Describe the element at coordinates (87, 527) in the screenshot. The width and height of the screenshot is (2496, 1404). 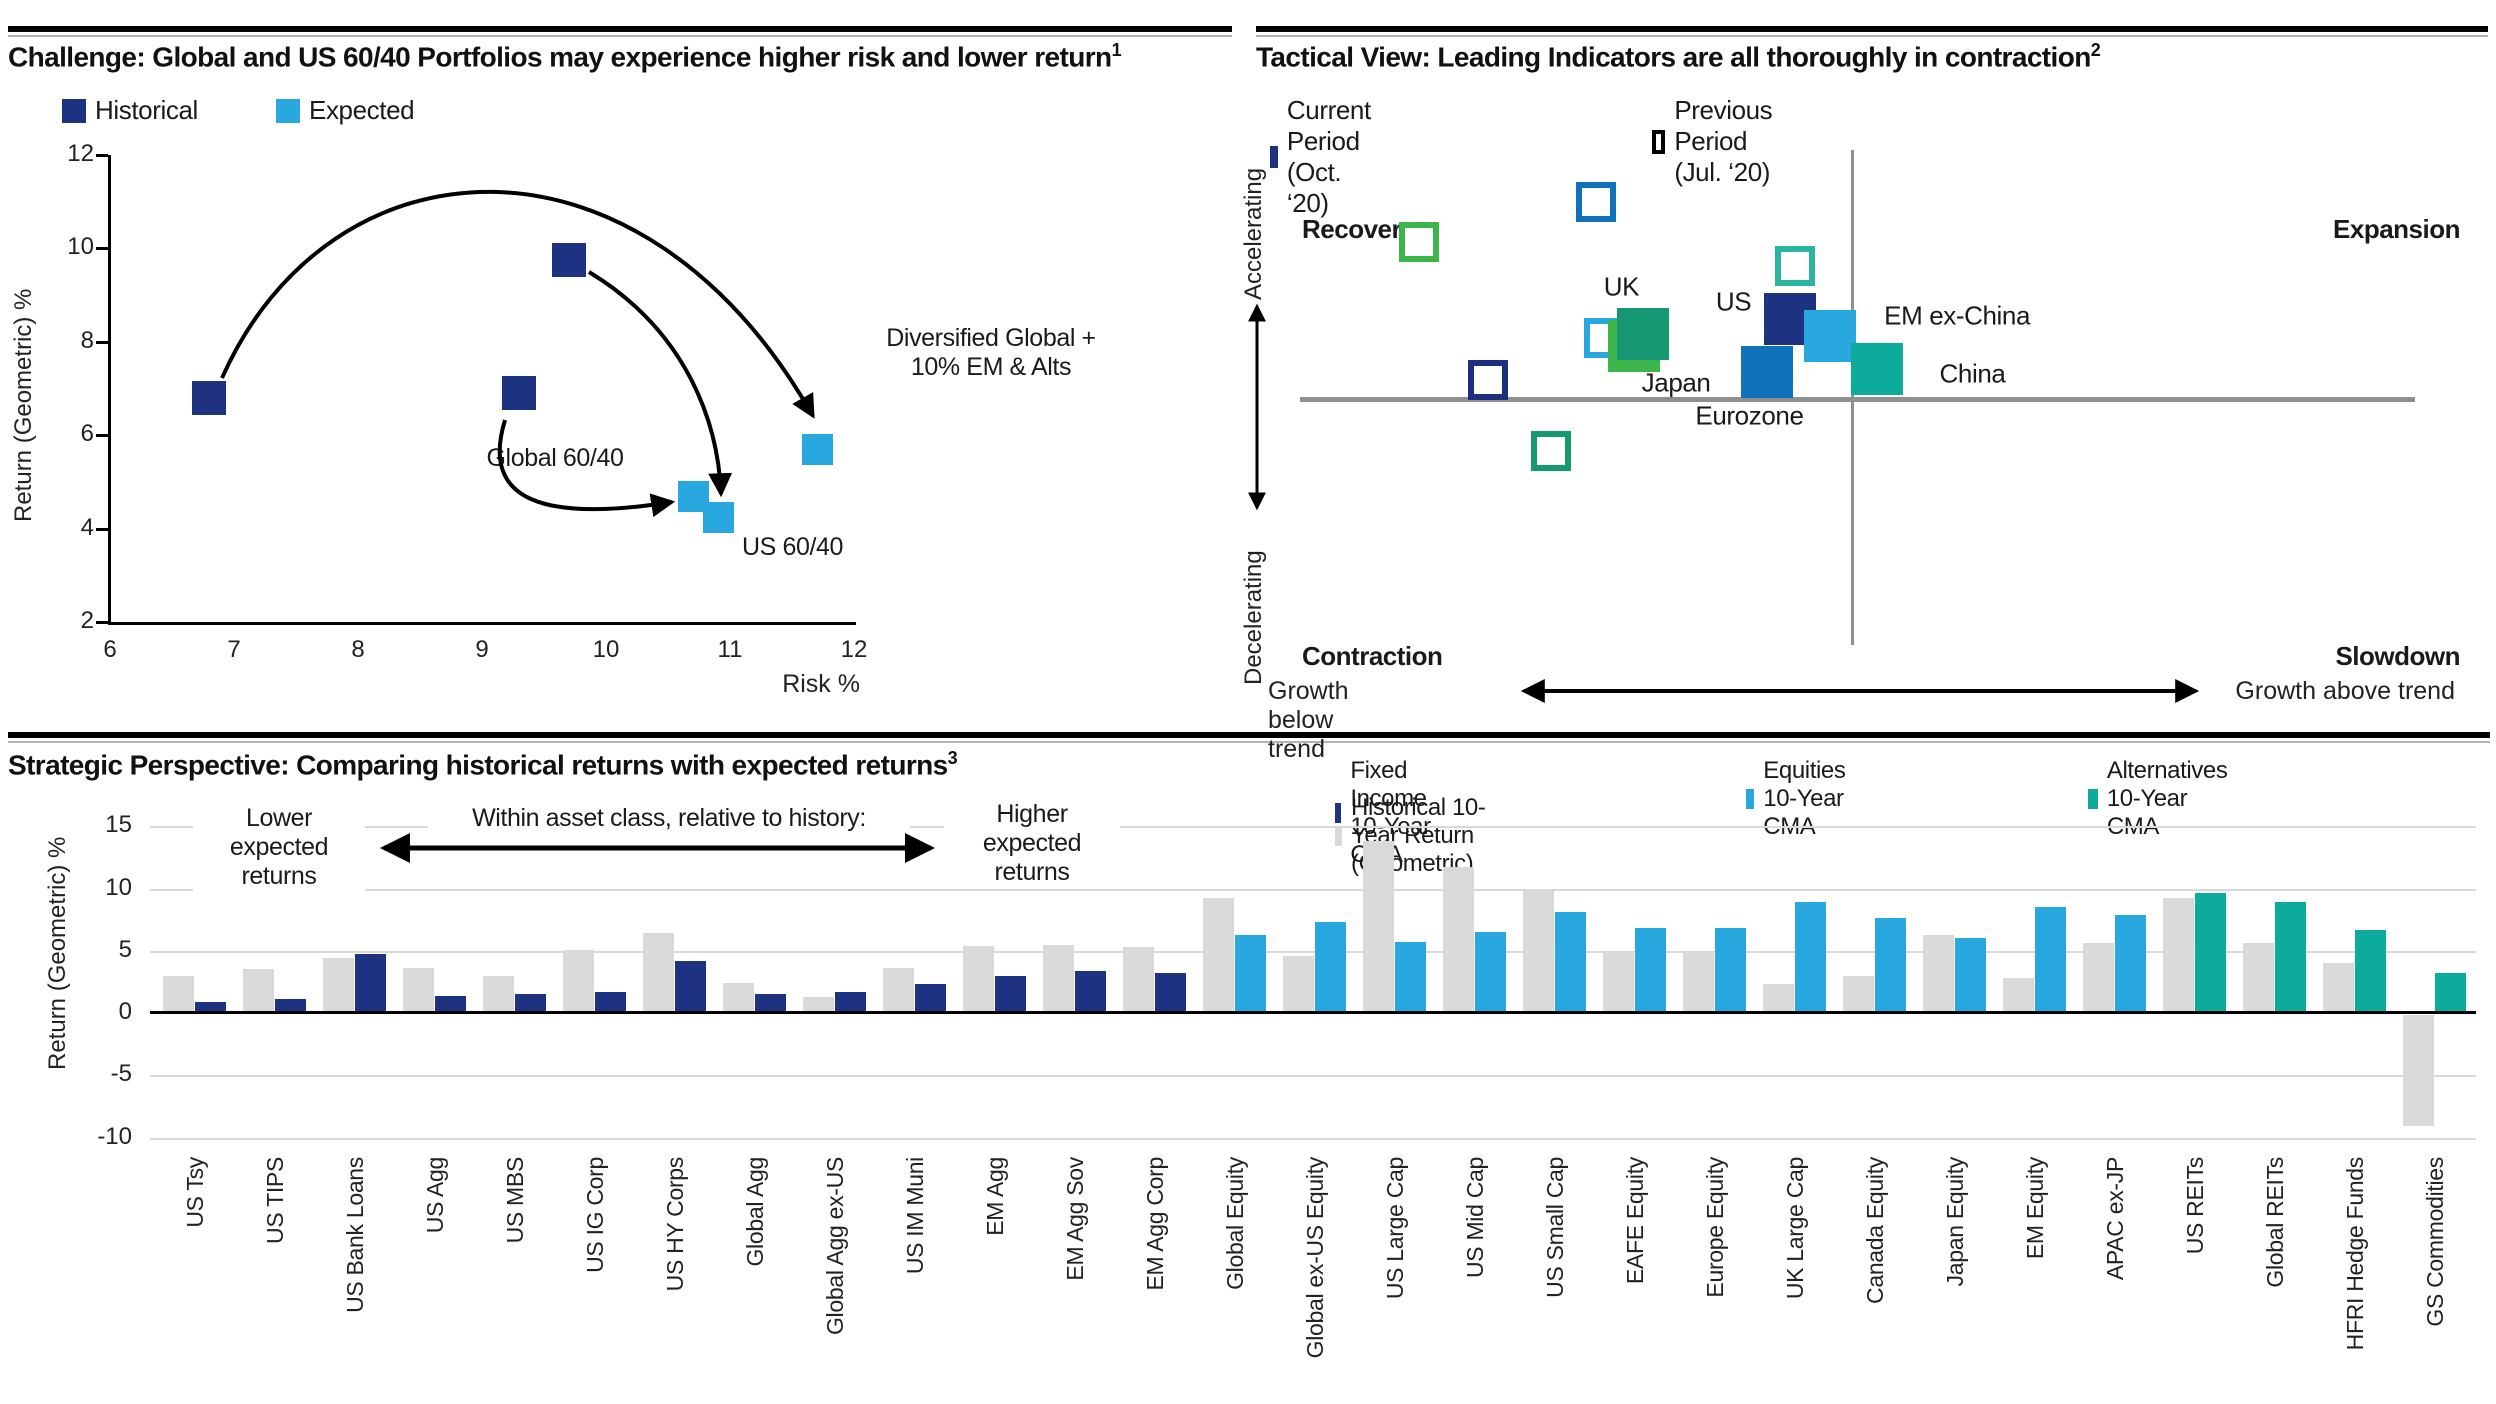
I see `scatter-y-tick-label-4: 4` at that location.